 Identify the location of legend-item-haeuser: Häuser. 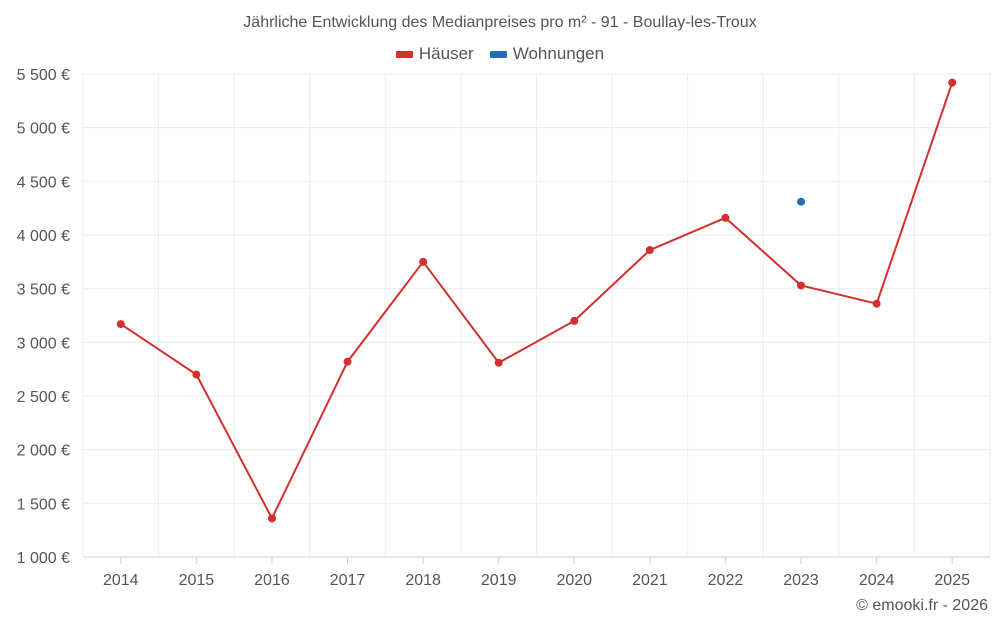
(434, 54).